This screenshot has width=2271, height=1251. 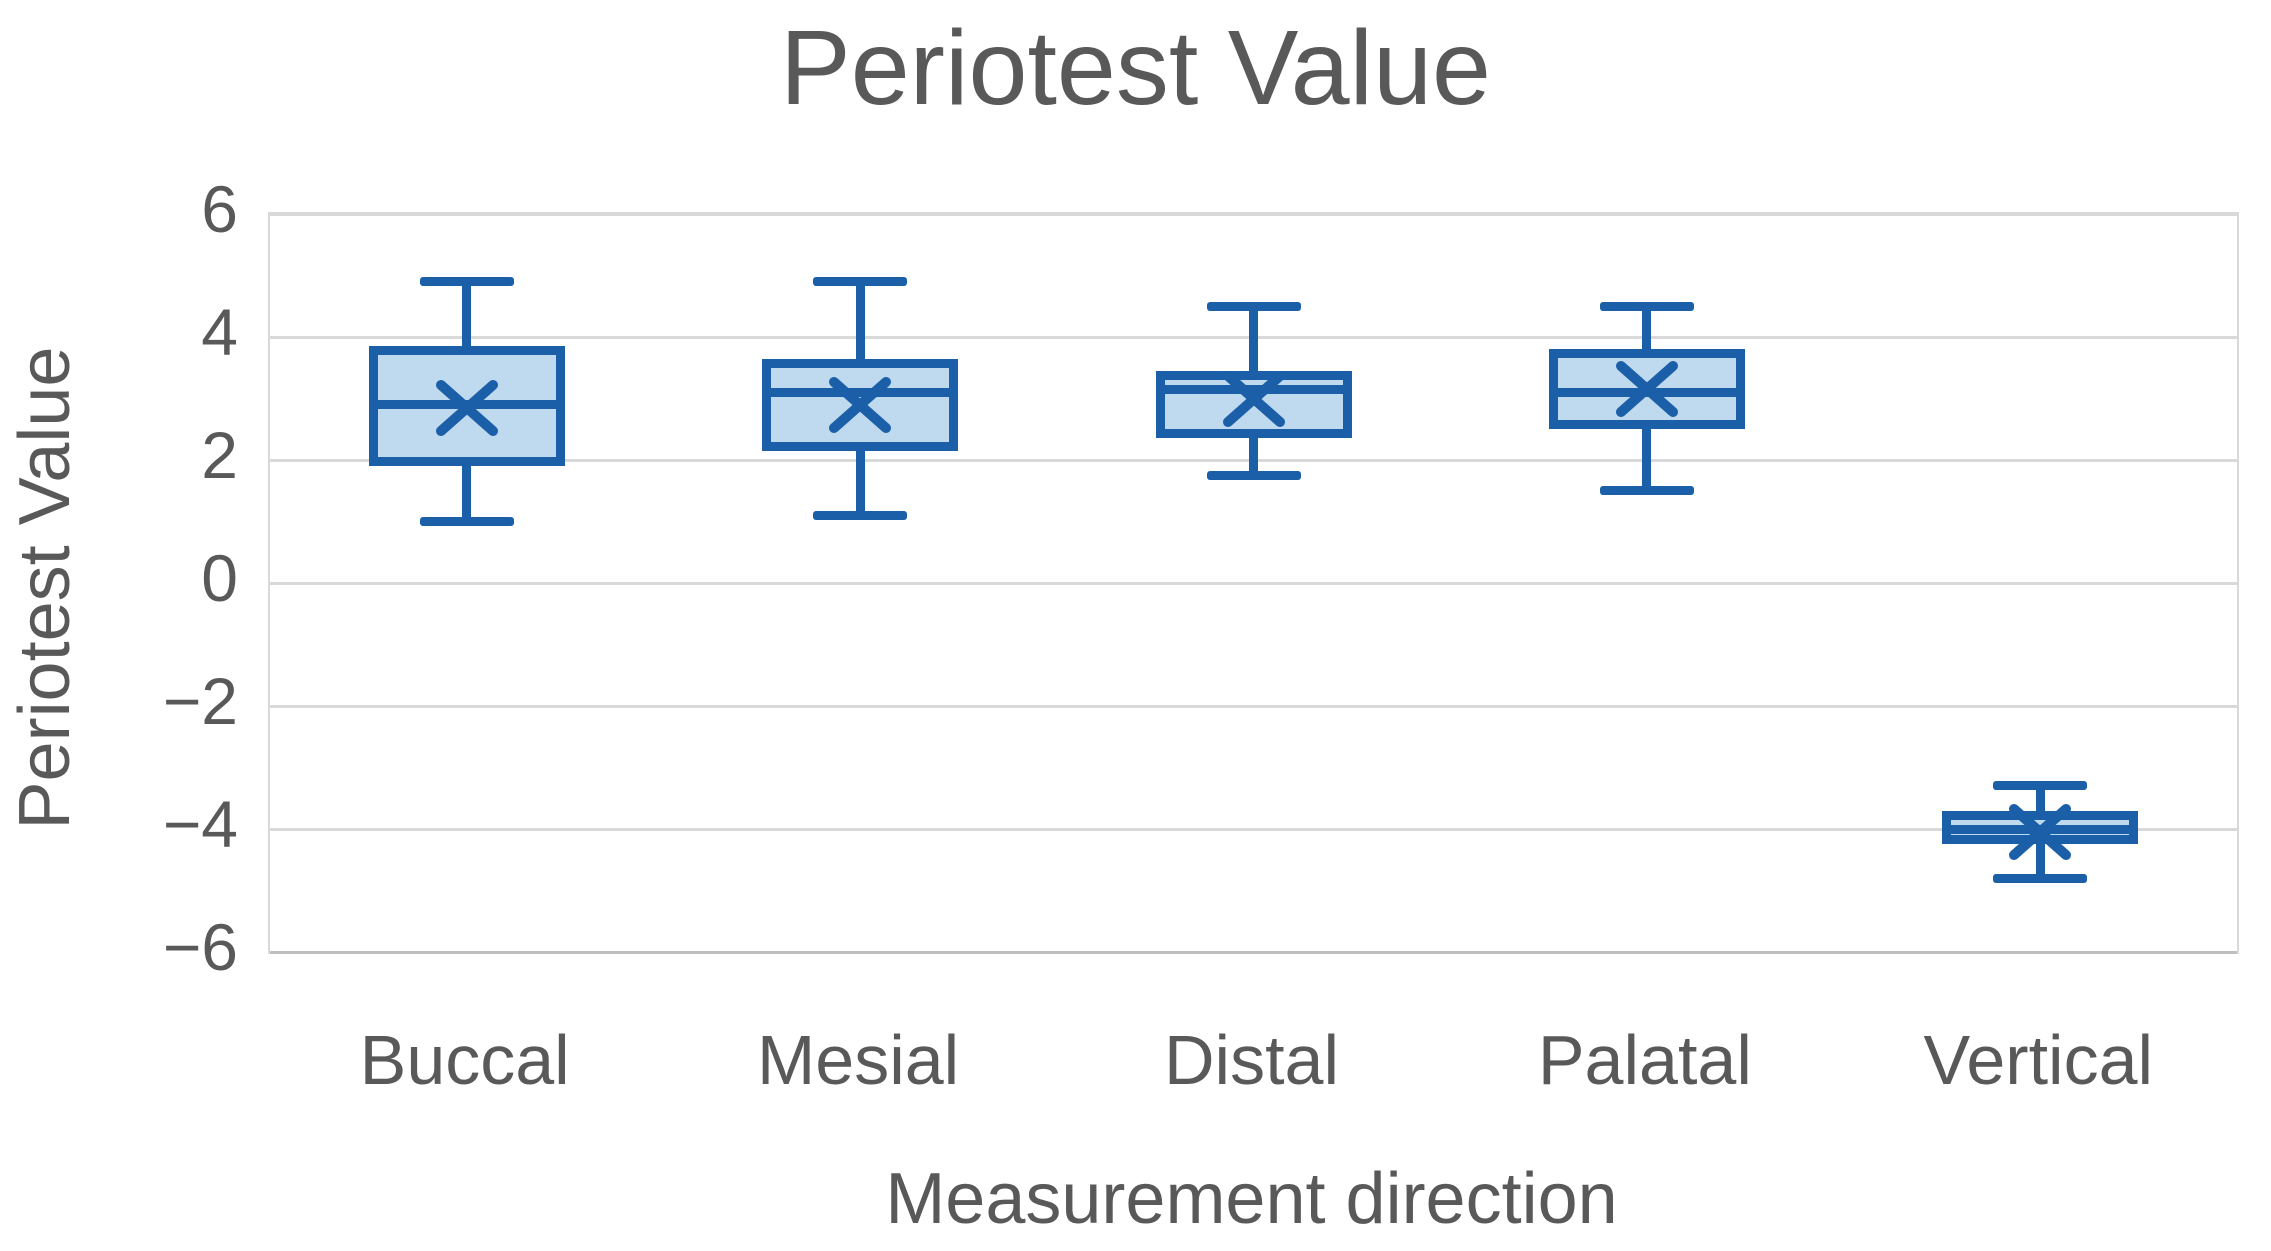 What do you see at coordinates (1647, 328) in the screenshot?
I see `whisker-upper-palatal` at bounding box center [1647, 328].